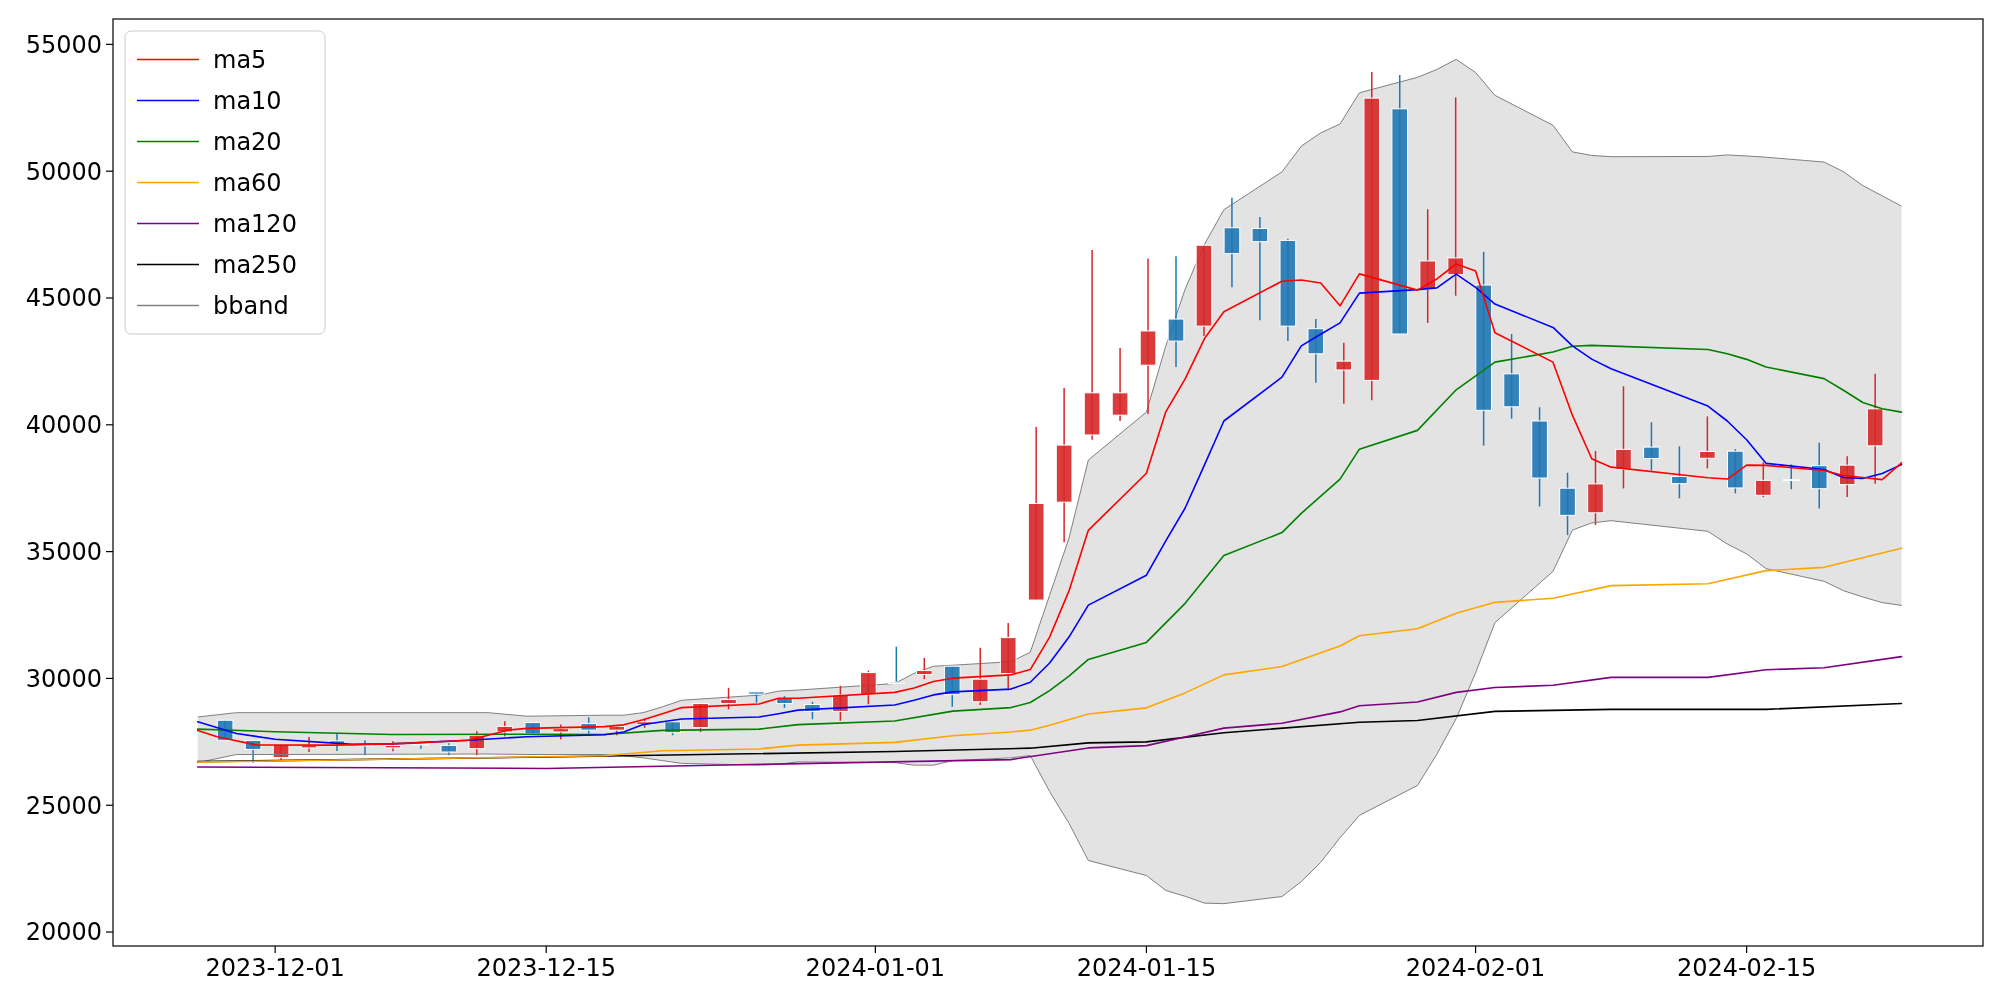 The width and height of the screenshot is (2000, 1000). What do you see at coordinates (63, 932) in the screenshot?
I see `y-tick-label: 20000` at bounding box center [63, 932].